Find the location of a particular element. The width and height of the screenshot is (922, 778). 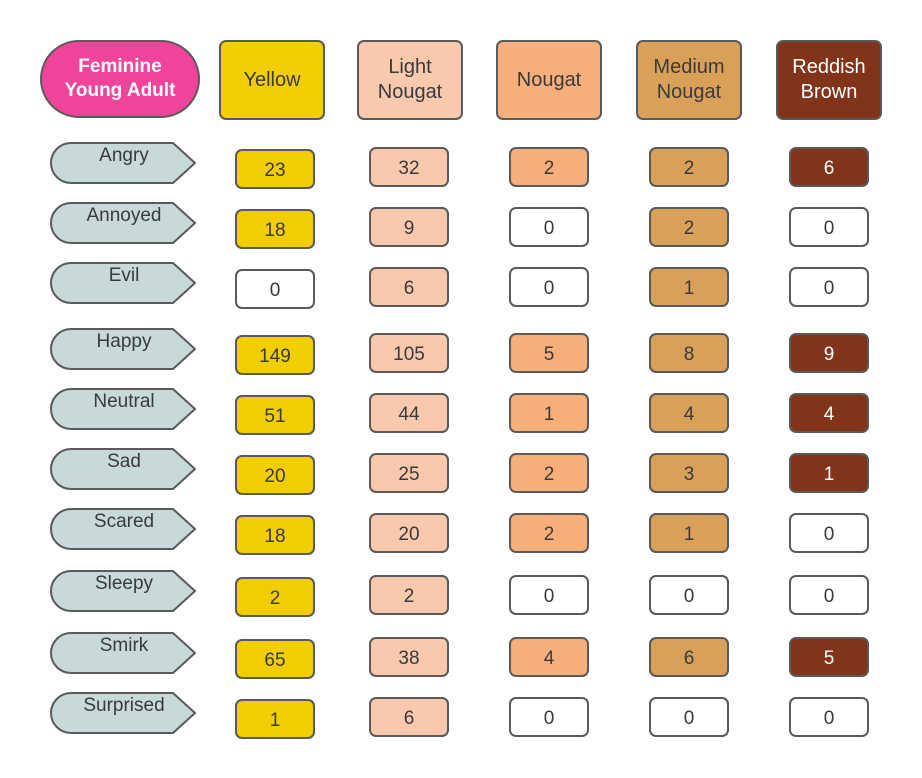

cell-evil-yellow: 0 is located at coordinates (275, 289).